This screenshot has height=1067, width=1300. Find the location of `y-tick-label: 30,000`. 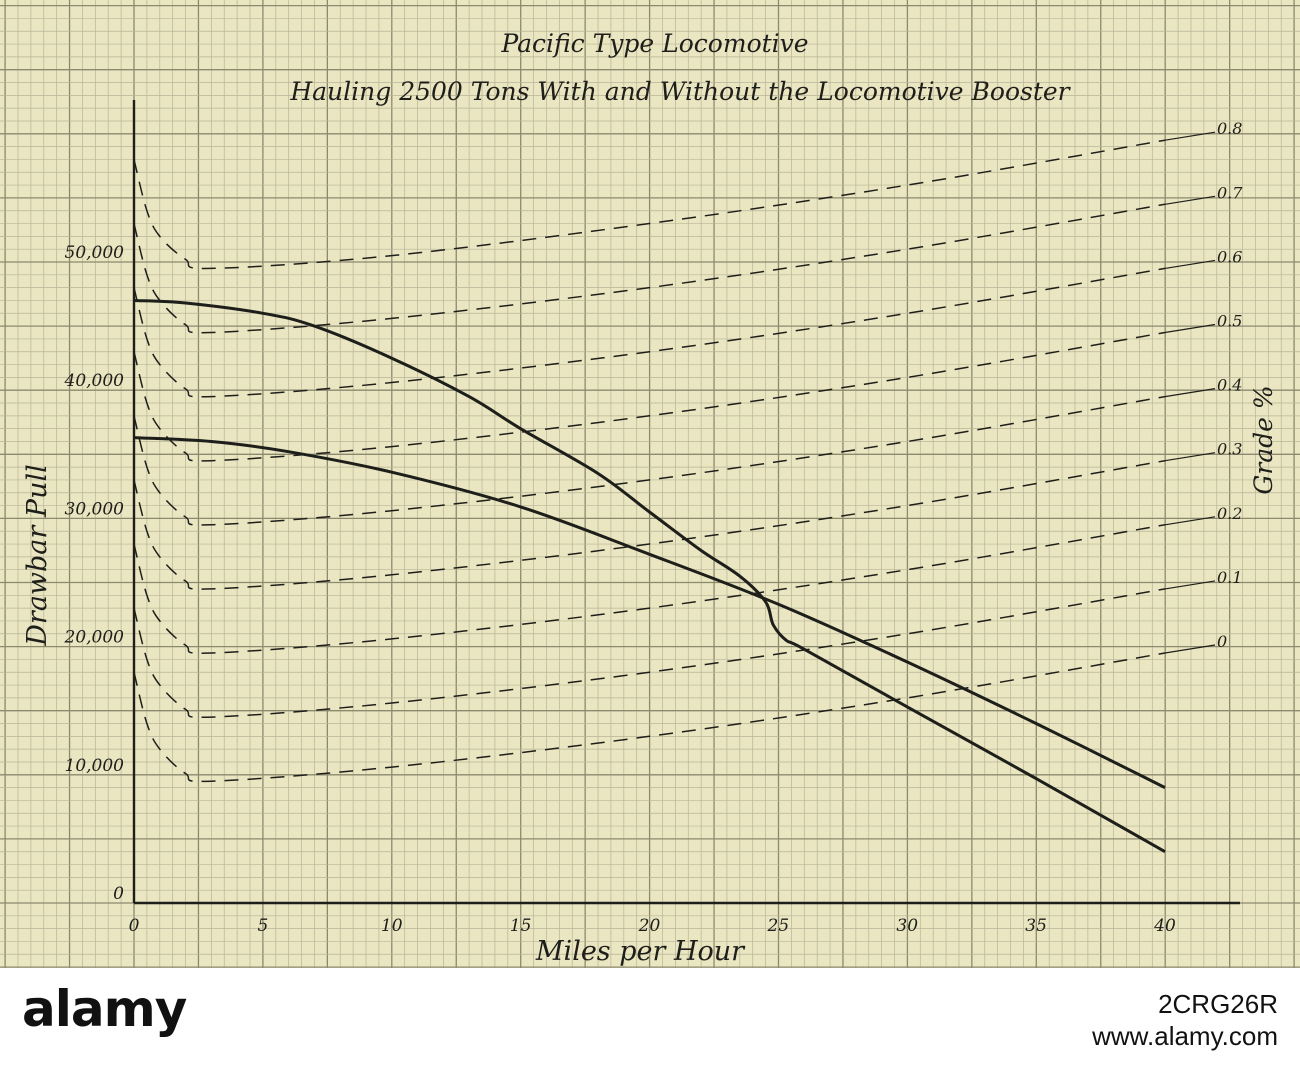

y-tick-label: 30,000 is located at coordinates (95, 509).